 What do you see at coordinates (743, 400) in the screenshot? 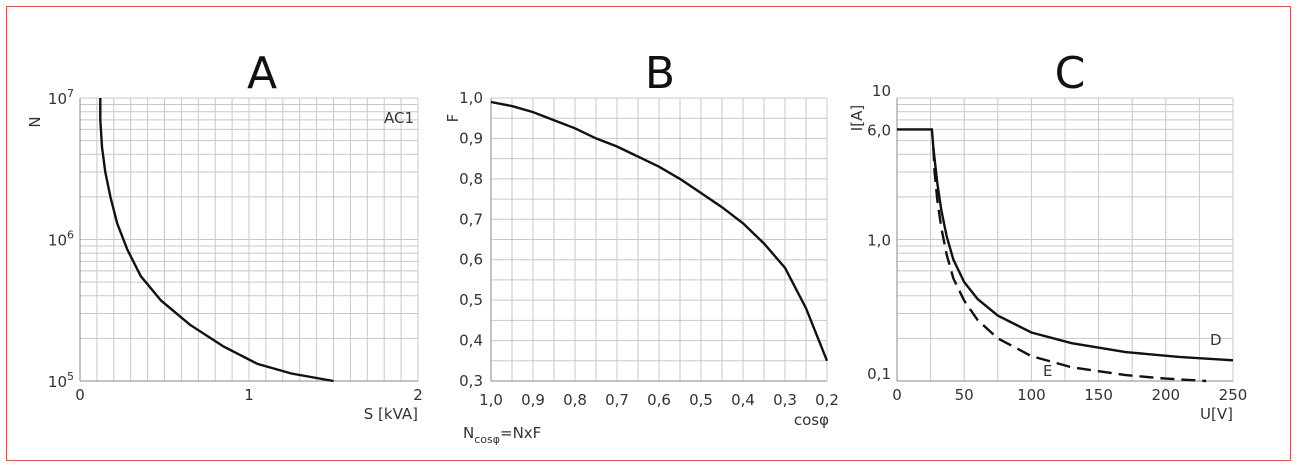
I see `x-tick-label: 0,4` at bounding box center [743, 400].